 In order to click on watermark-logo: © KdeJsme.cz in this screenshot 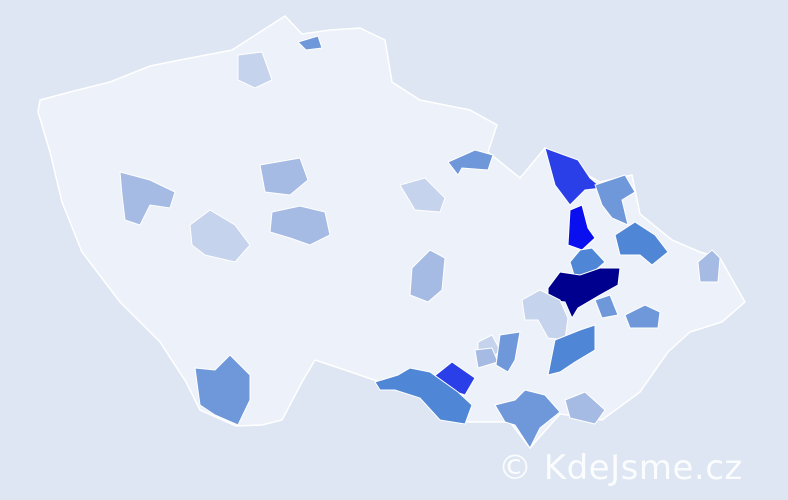, I will do `click(620, 468)`.